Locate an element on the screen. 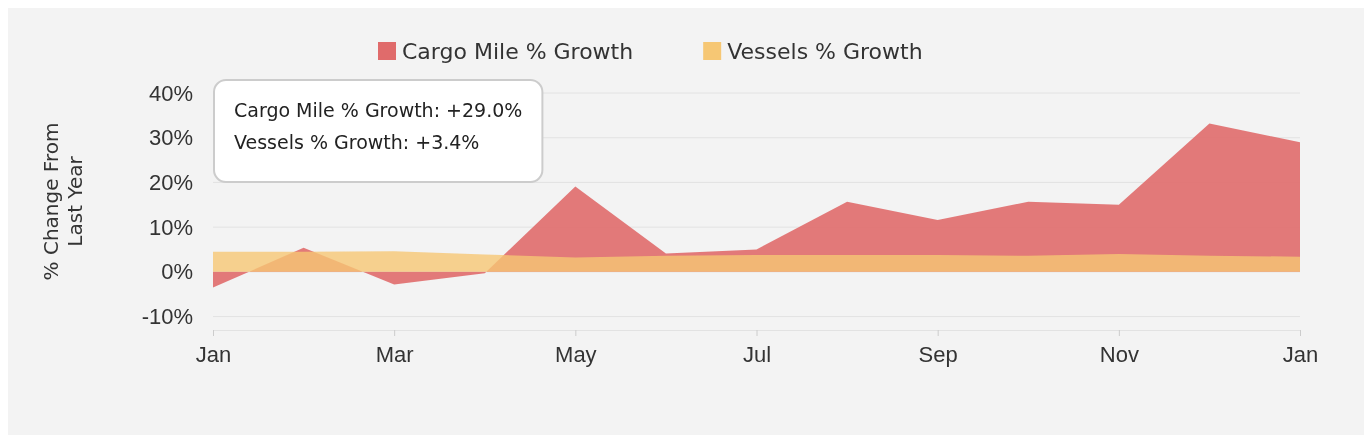 The width and height of the screenshot is (1372, 443). y-tick-label: 40% is located at coordinates (170, 93).